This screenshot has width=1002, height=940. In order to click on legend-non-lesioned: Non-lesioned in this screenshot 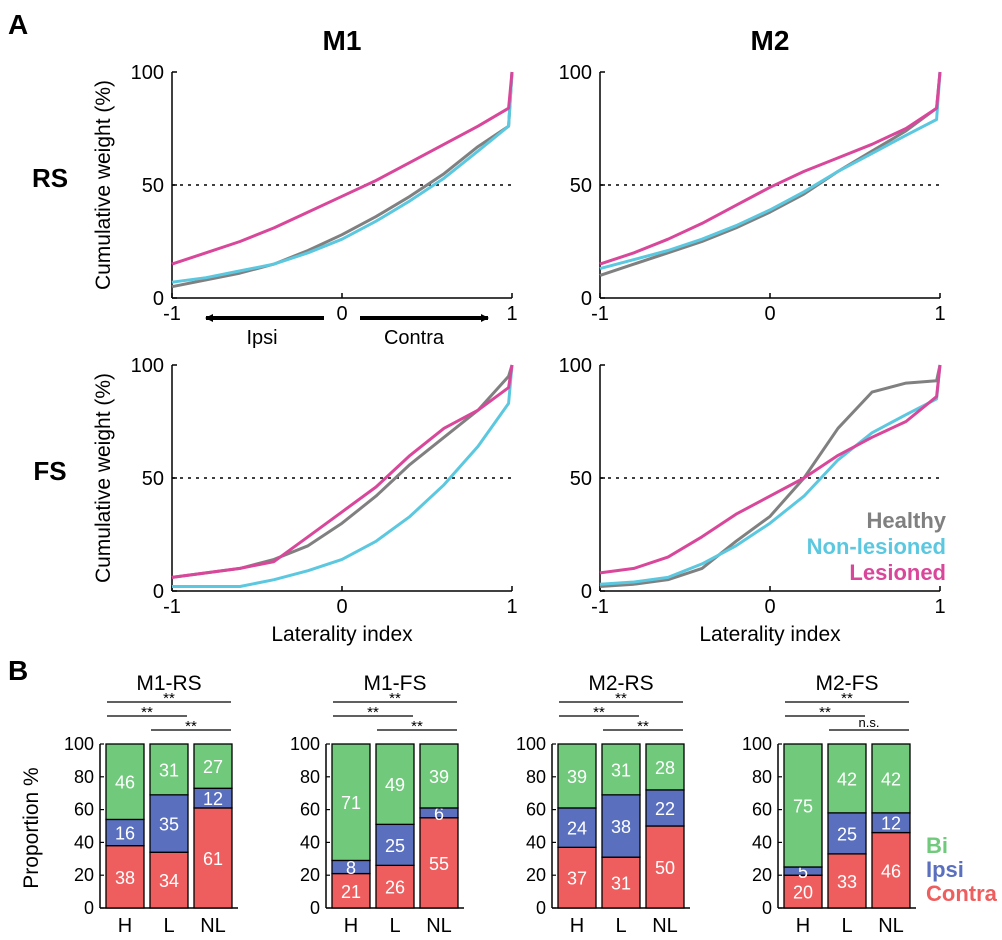, I will do `click(876, 546)`.